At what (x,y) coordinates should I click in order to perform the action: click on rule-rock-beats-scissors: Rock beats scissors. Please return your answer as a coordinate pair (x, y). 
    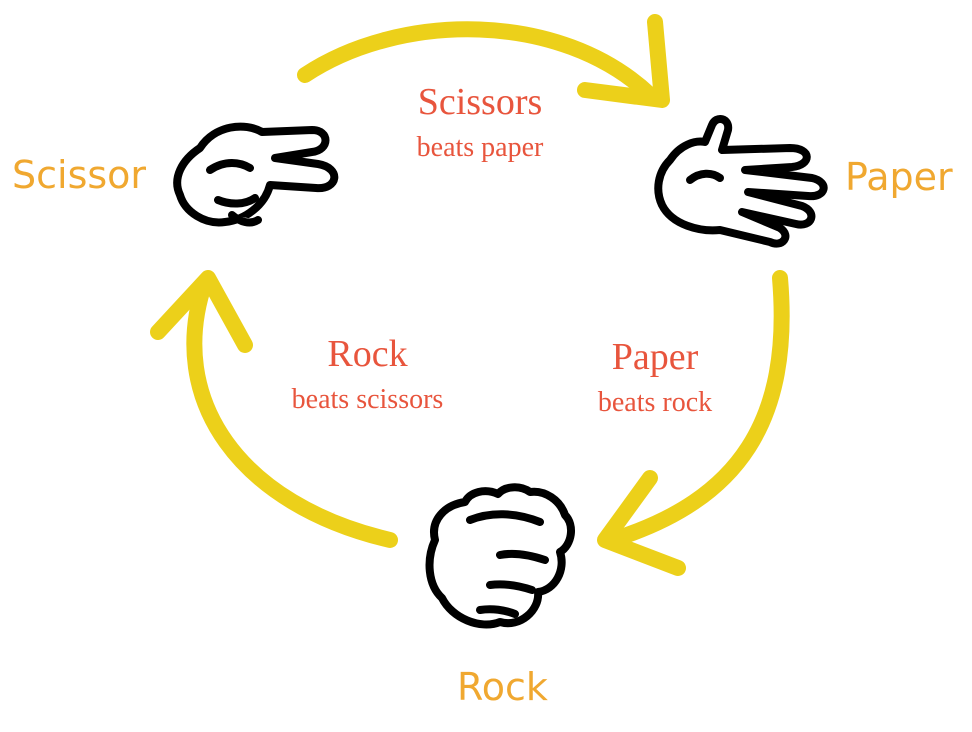
    Looking at the image, I should click on (367, 374).